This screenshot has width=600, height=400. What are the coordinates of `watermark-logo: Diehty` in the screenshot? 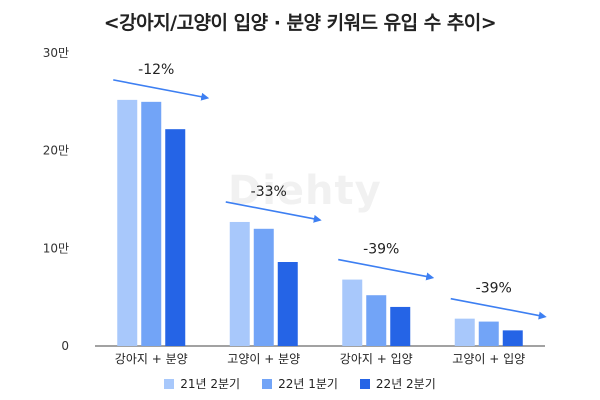 It's located at (305, 191).